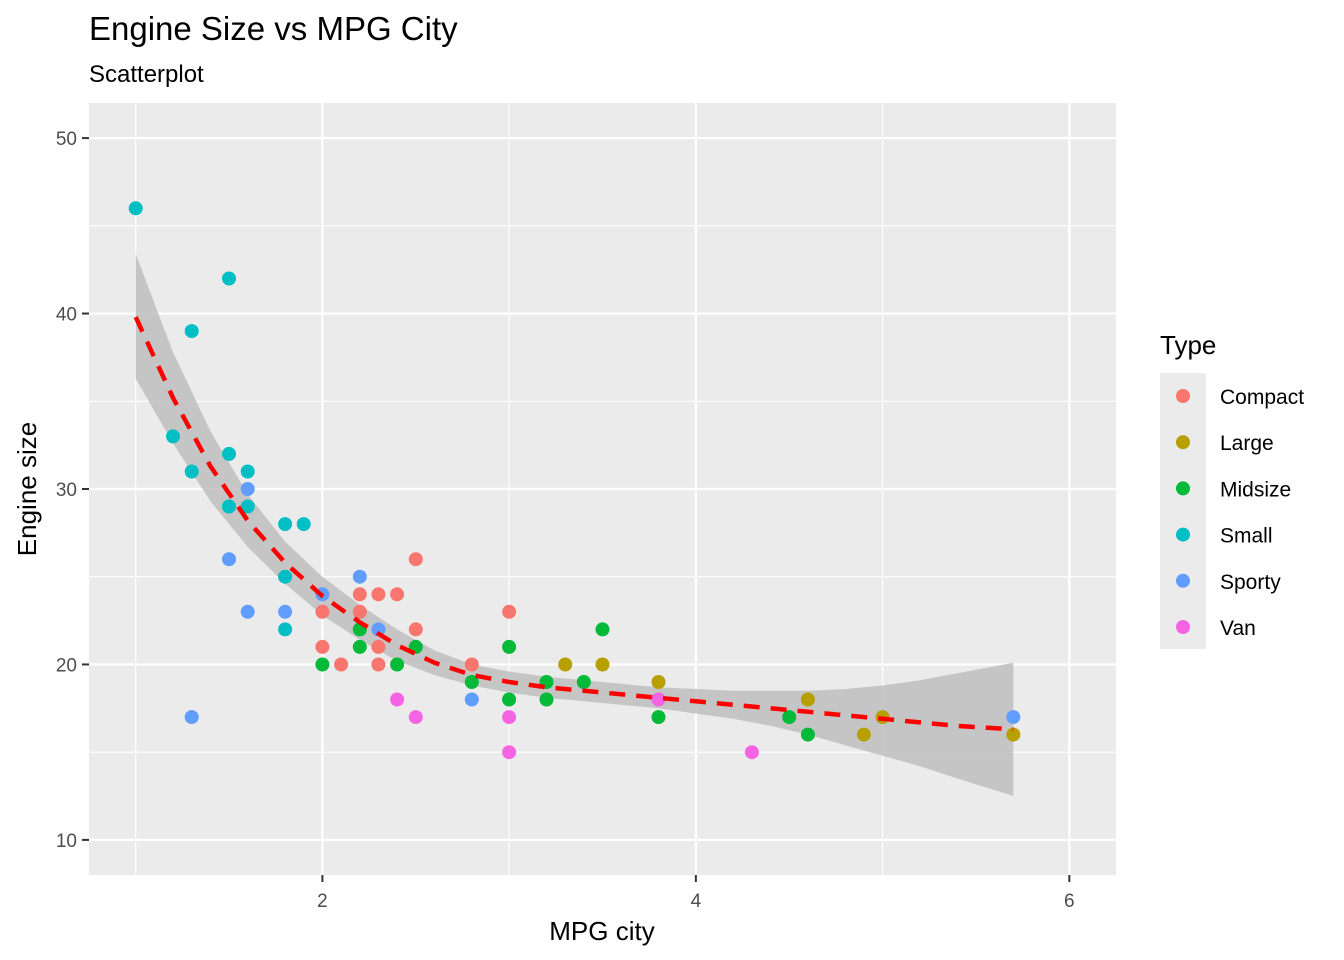 This screenshot has width=1344, height=960. I want to click on x-axis-title: MPG city, so click(601, 931).